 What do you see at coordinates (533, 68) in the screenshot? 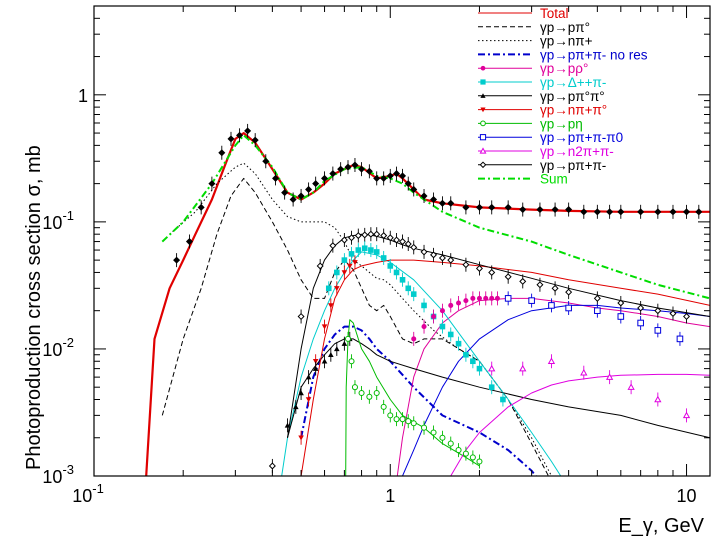
I see `legend-item-4: γp→pρ°` at bounding box center [533, 68].